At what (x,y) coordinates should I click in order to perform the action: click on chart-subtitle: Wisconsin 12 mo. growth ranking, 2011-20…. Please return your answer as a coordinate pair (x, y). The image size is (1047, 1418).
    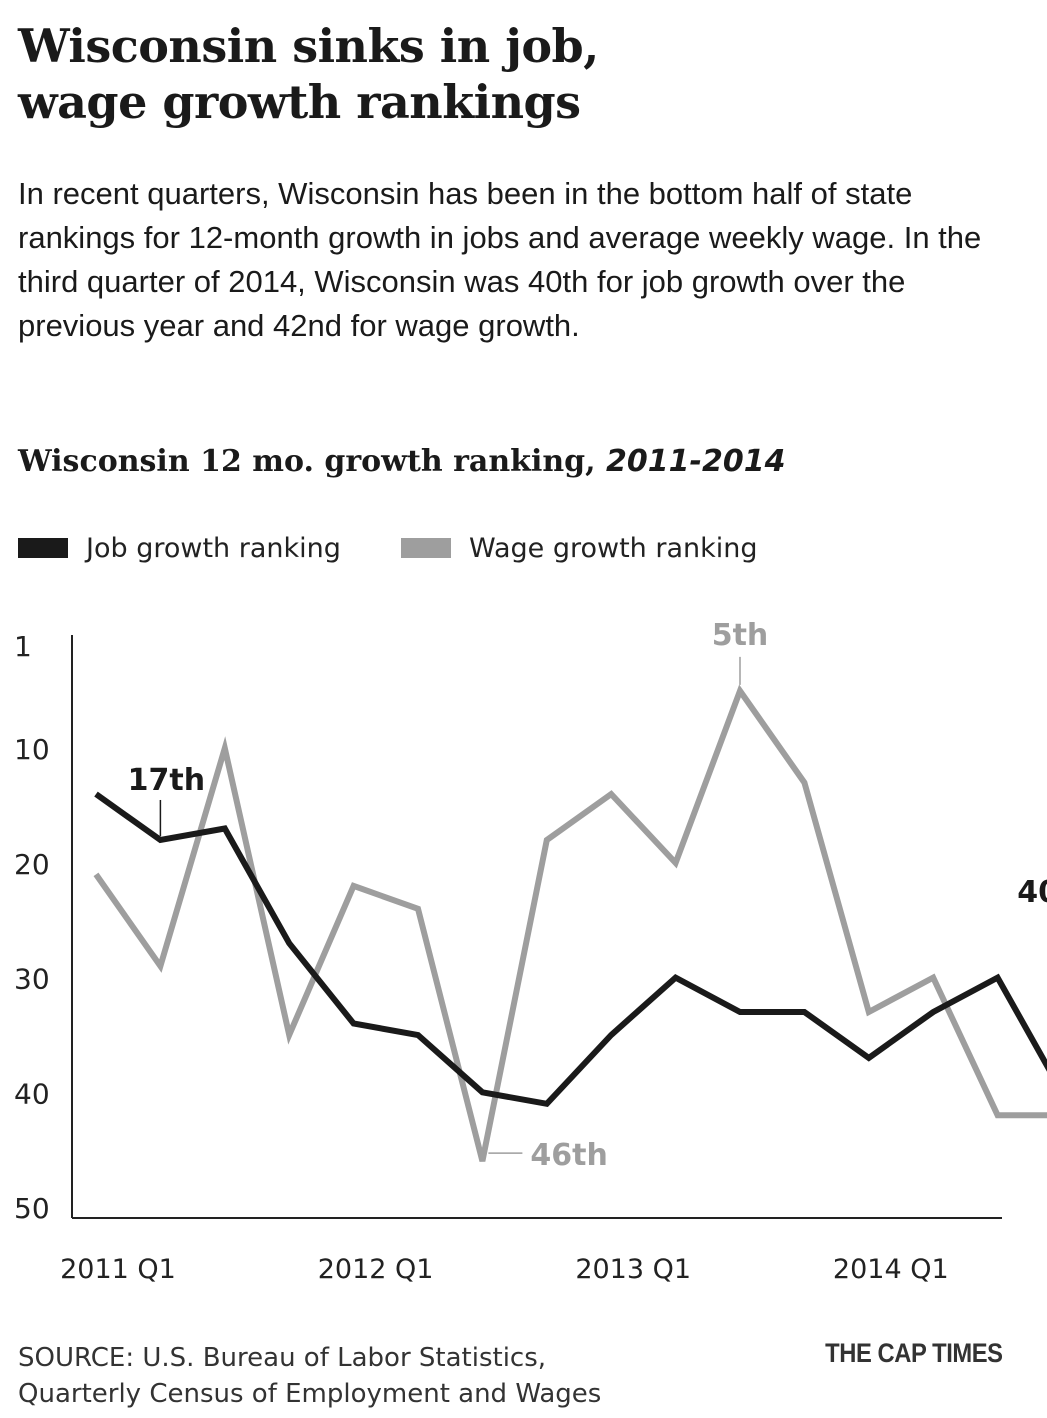
    Looking at the image, I should click on (518, 462).